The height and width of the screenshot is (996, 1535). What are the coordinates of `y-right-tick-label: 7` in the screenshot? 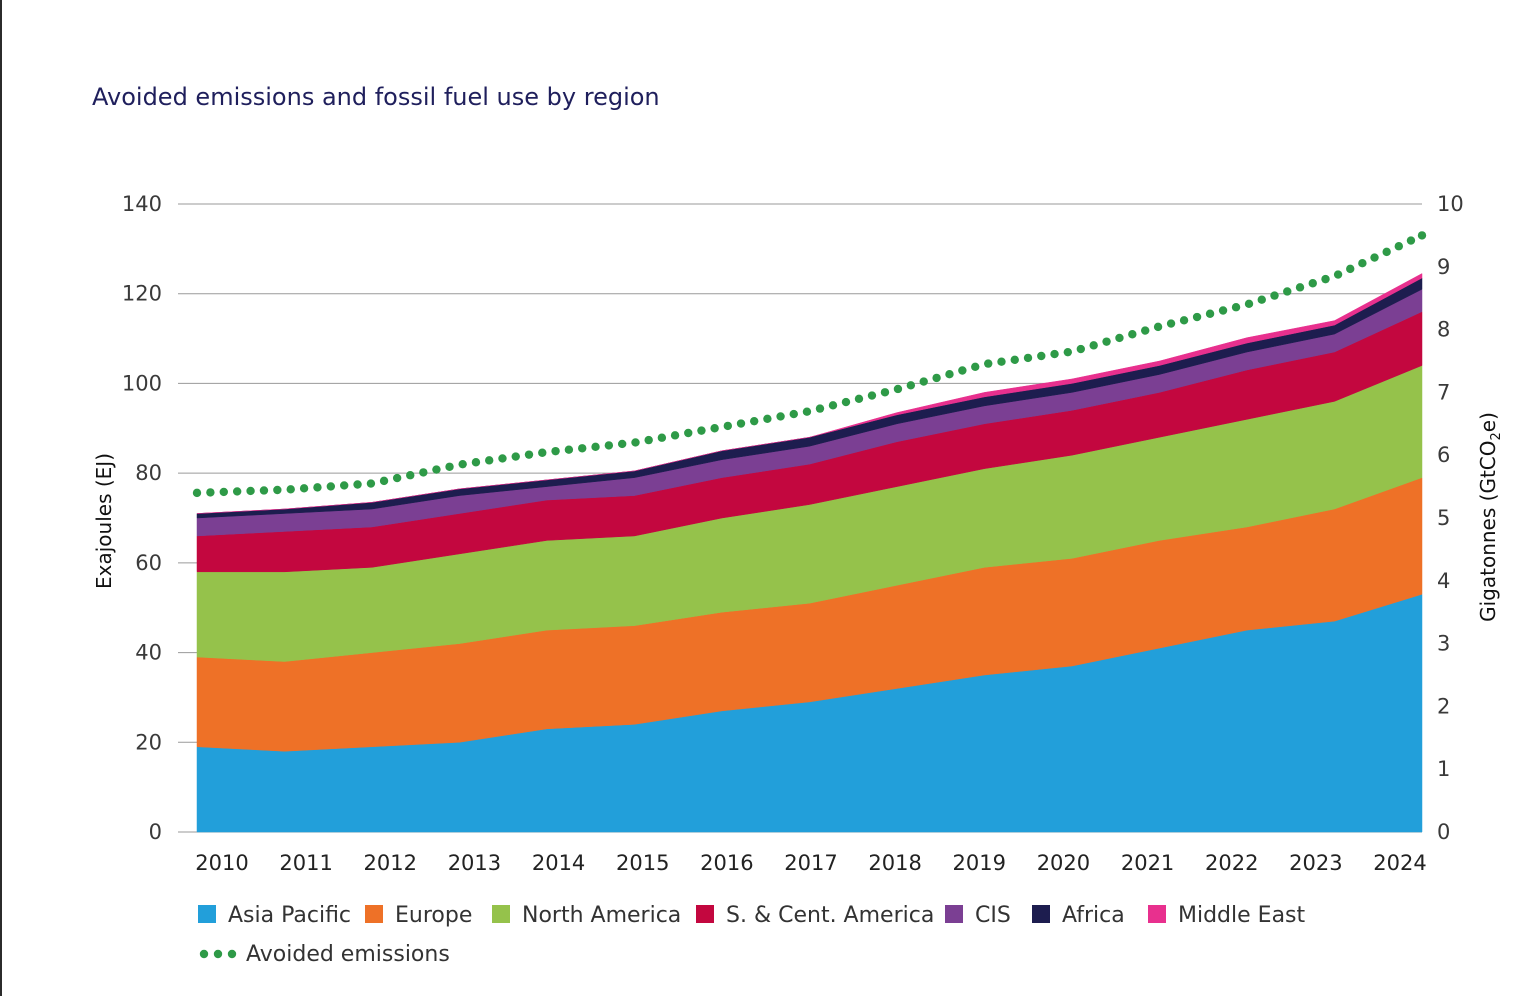 It's located at (1443, 392).